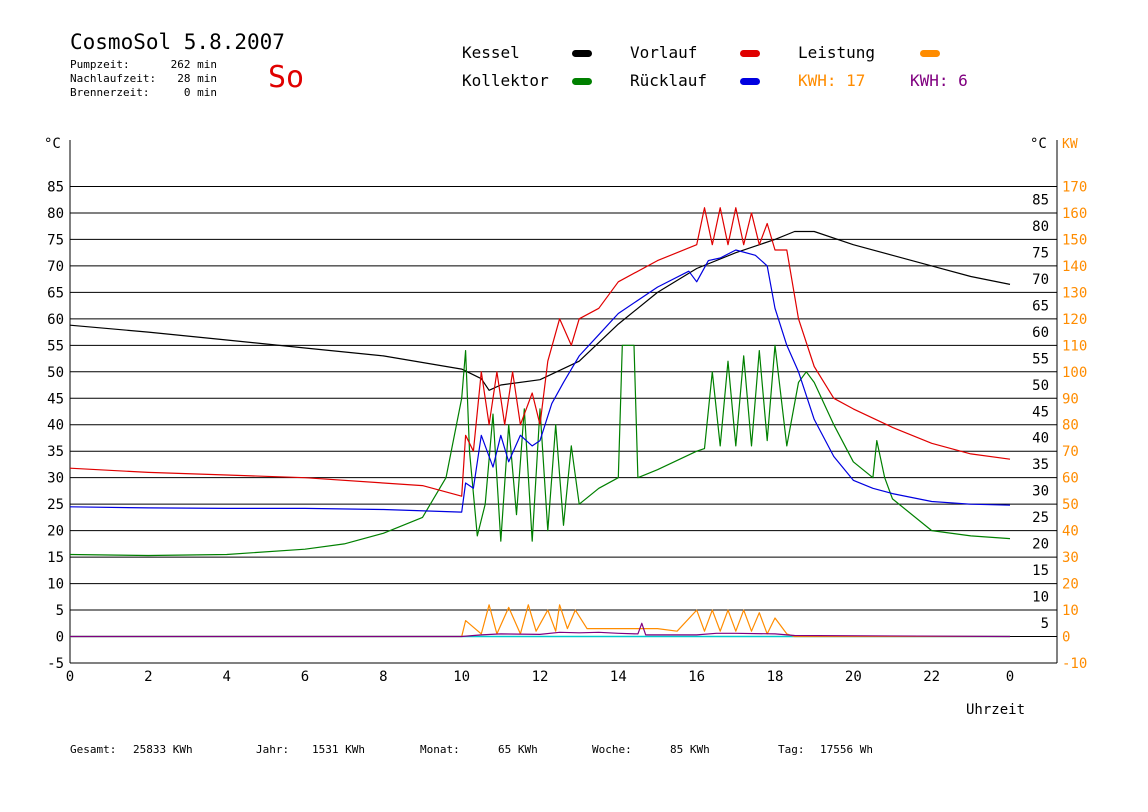 Image resolution: width=1148 pixels, height=812 pixels. Describe the element at coordinates (491, 52) in the screenshot. I see `legend-kessel: Kessel` at that location.